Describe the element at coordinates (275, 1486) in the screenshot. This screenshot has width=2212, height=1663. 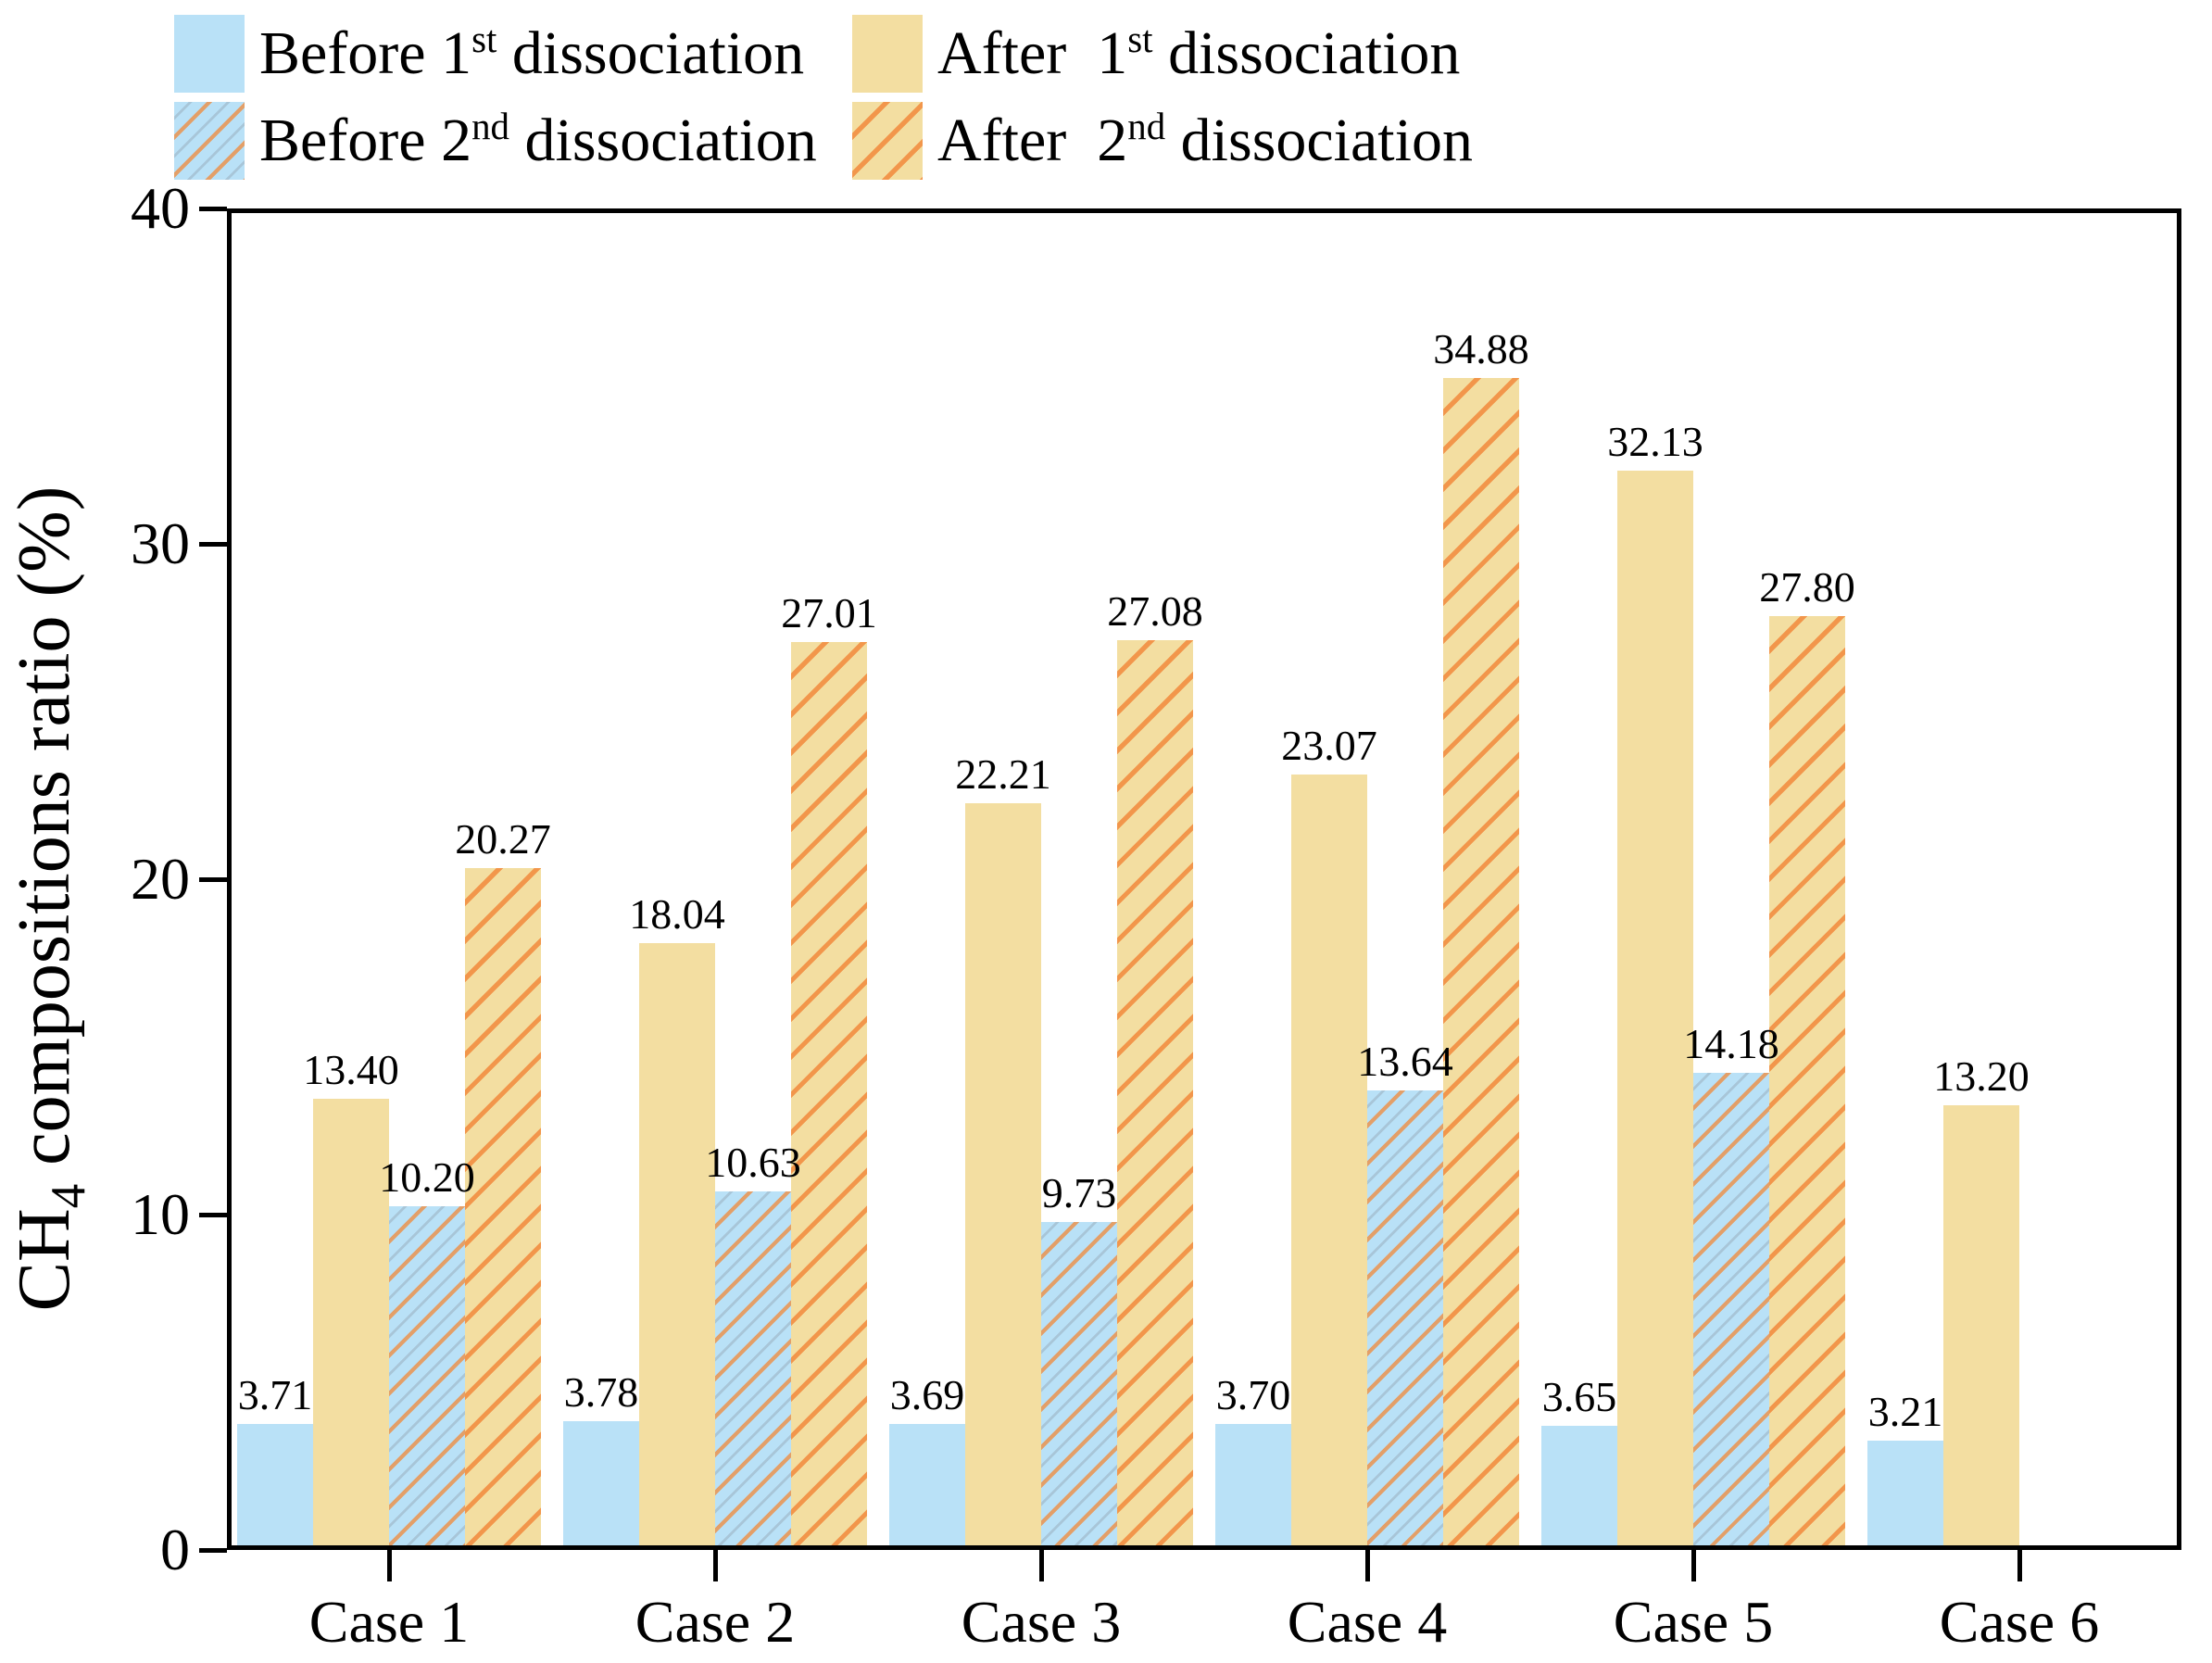
I see `bar-case1-blue-solid` at that location.